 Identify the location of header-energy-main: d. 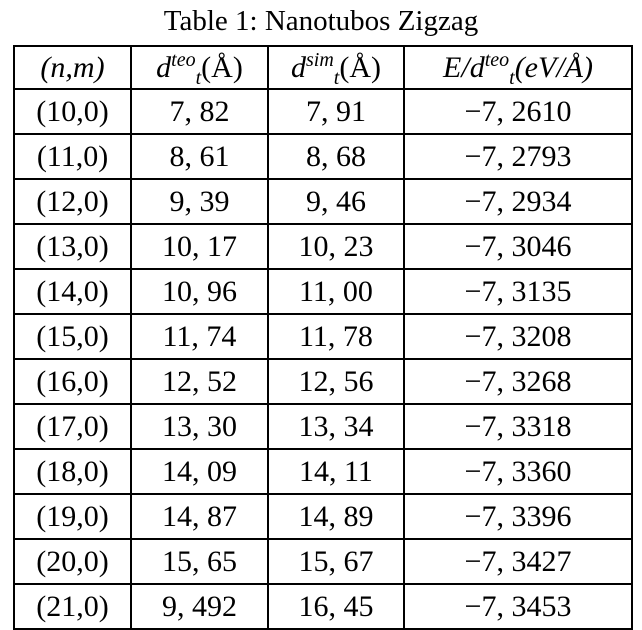
(477, 67).